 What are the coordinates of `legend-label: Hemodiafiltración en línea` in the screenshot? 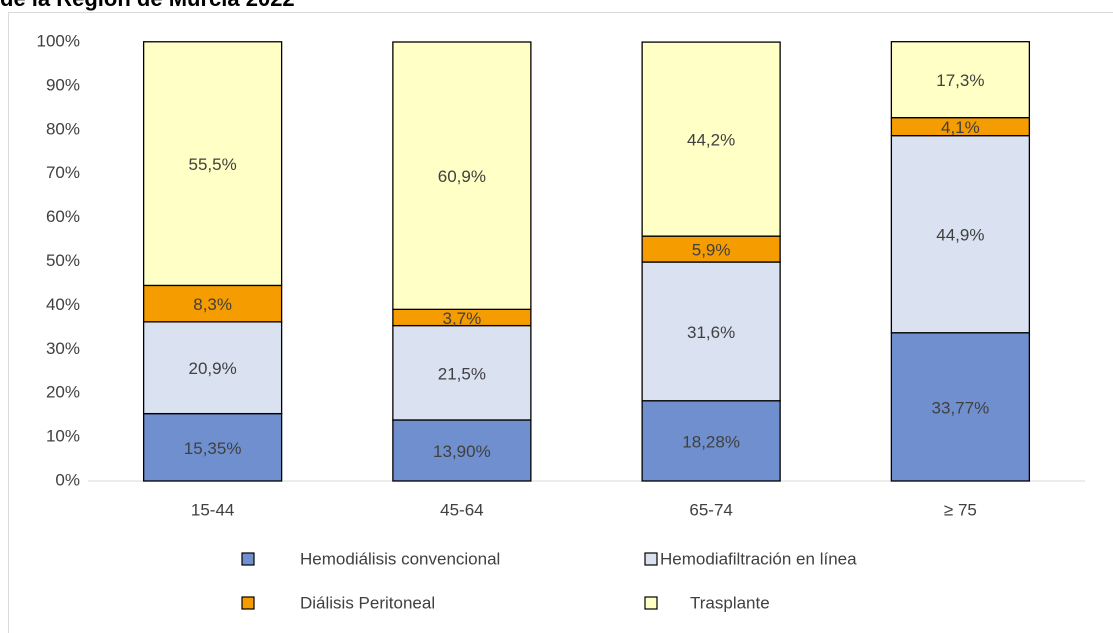 It's located at (758, 558).